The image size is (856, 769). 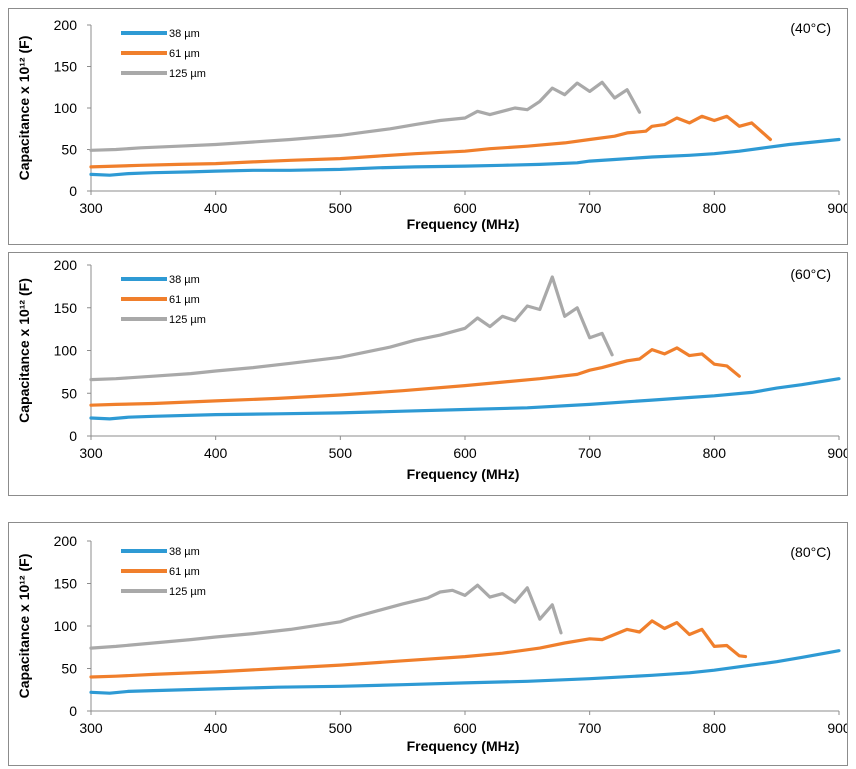 What do you see at coordinates (810, 28) in the screenshot?
I see `temperature-annotation: (40°C)` at bounding box center [810, 28].